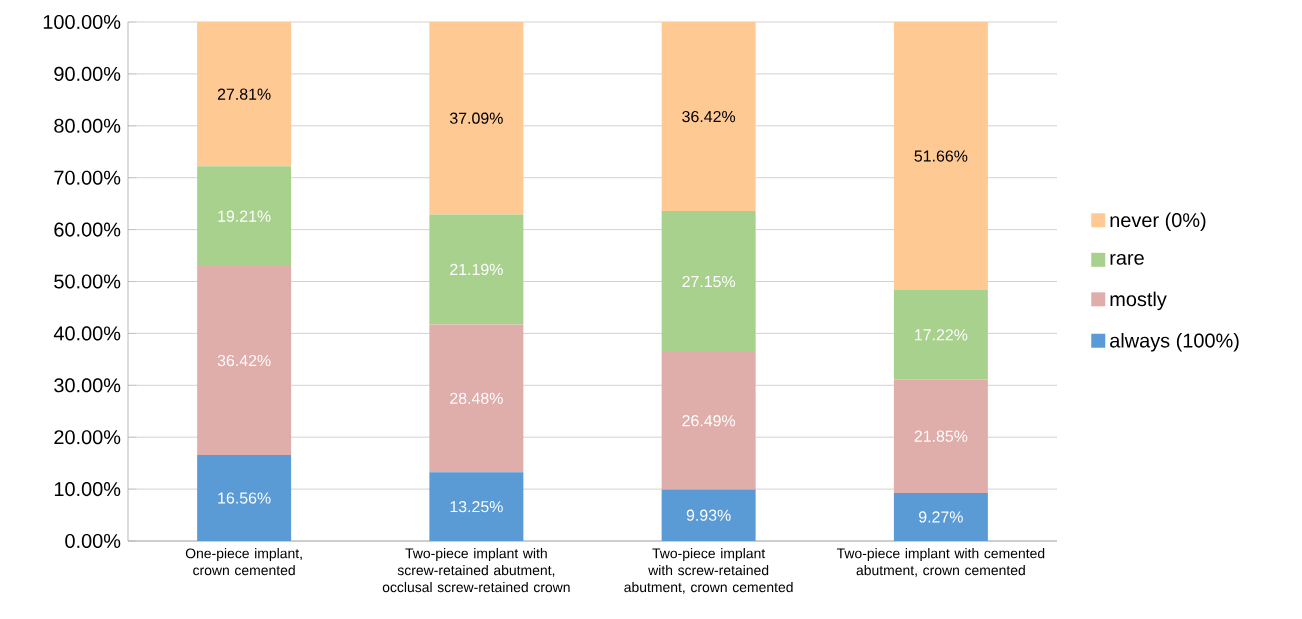 The height and width of the screenshot is (619, 1302). I want to click on data-label: 21.19%, so click(476, 269).